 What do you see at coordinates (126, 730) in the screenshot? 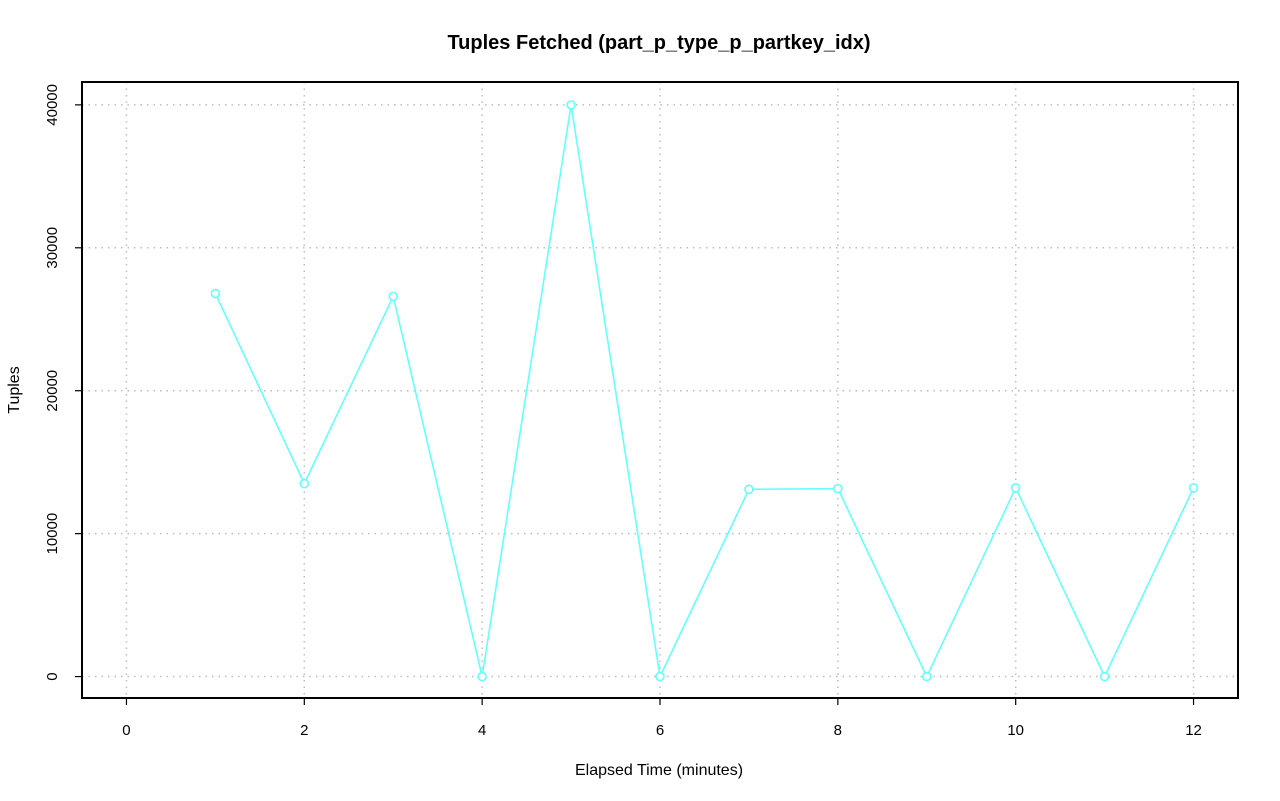
I see `x-tick-label: 0` at bounding box center [126, 730].